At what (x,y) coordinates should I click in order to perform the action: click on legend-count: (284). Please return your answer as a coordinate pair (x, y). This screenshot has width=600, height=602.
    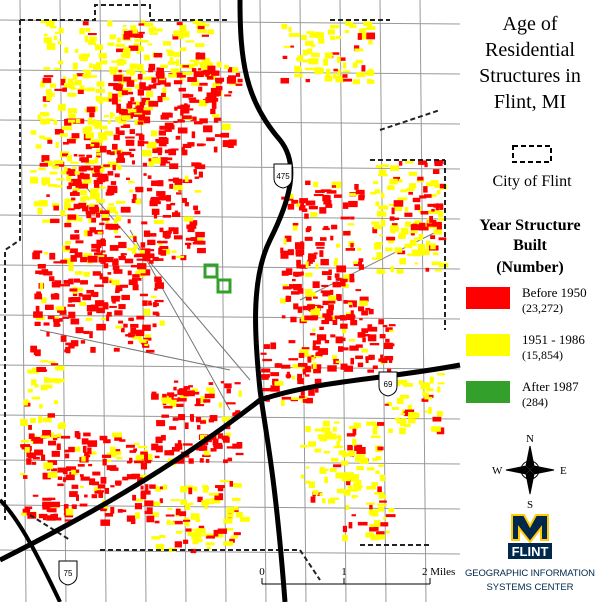
    Looking at the image, I should click on (535, 402).